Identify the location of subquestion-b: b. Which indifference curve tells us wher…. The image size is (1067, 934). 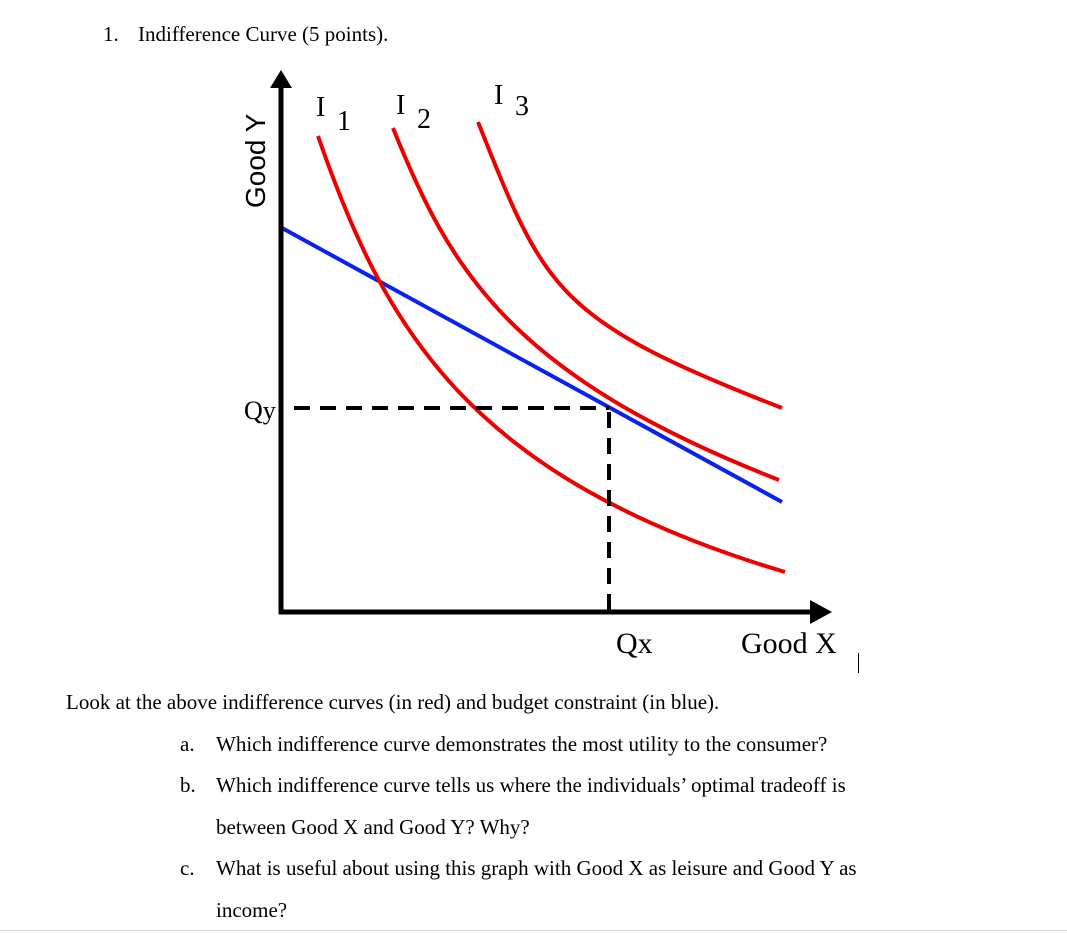
(513, 785).